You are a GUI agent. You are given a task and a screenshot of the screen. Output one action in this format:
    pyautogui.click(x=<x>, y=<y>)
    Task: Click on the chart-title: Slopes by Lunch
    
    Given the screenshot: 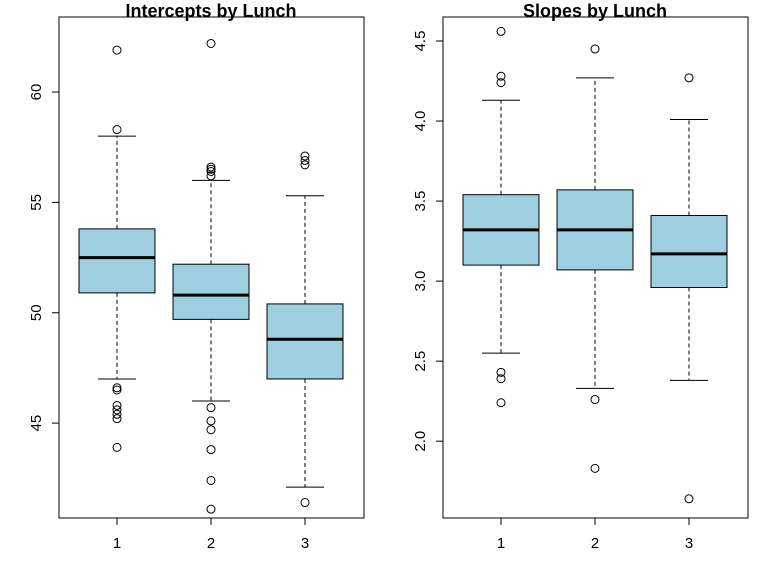 What is the action you would take?
    pyautogui.click(x=595, y=11)
    